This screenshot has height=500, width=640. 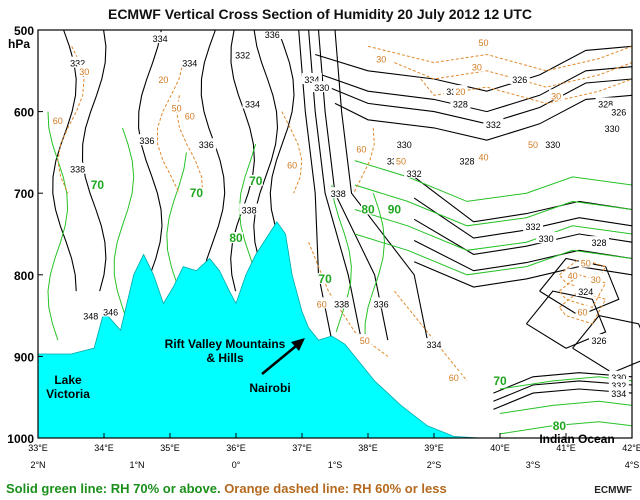 I want to click on y-tick-label: 500, so click(x=24, y=31).